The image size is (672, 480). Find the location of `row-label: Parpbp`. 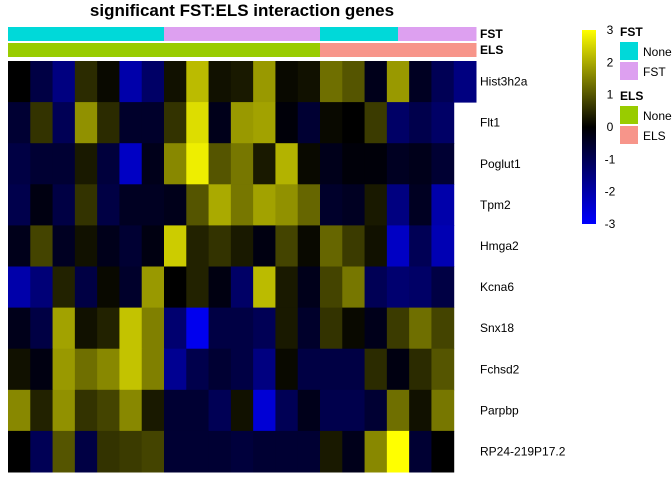

row-label: Parpbp is located at coordinates (499, 410).